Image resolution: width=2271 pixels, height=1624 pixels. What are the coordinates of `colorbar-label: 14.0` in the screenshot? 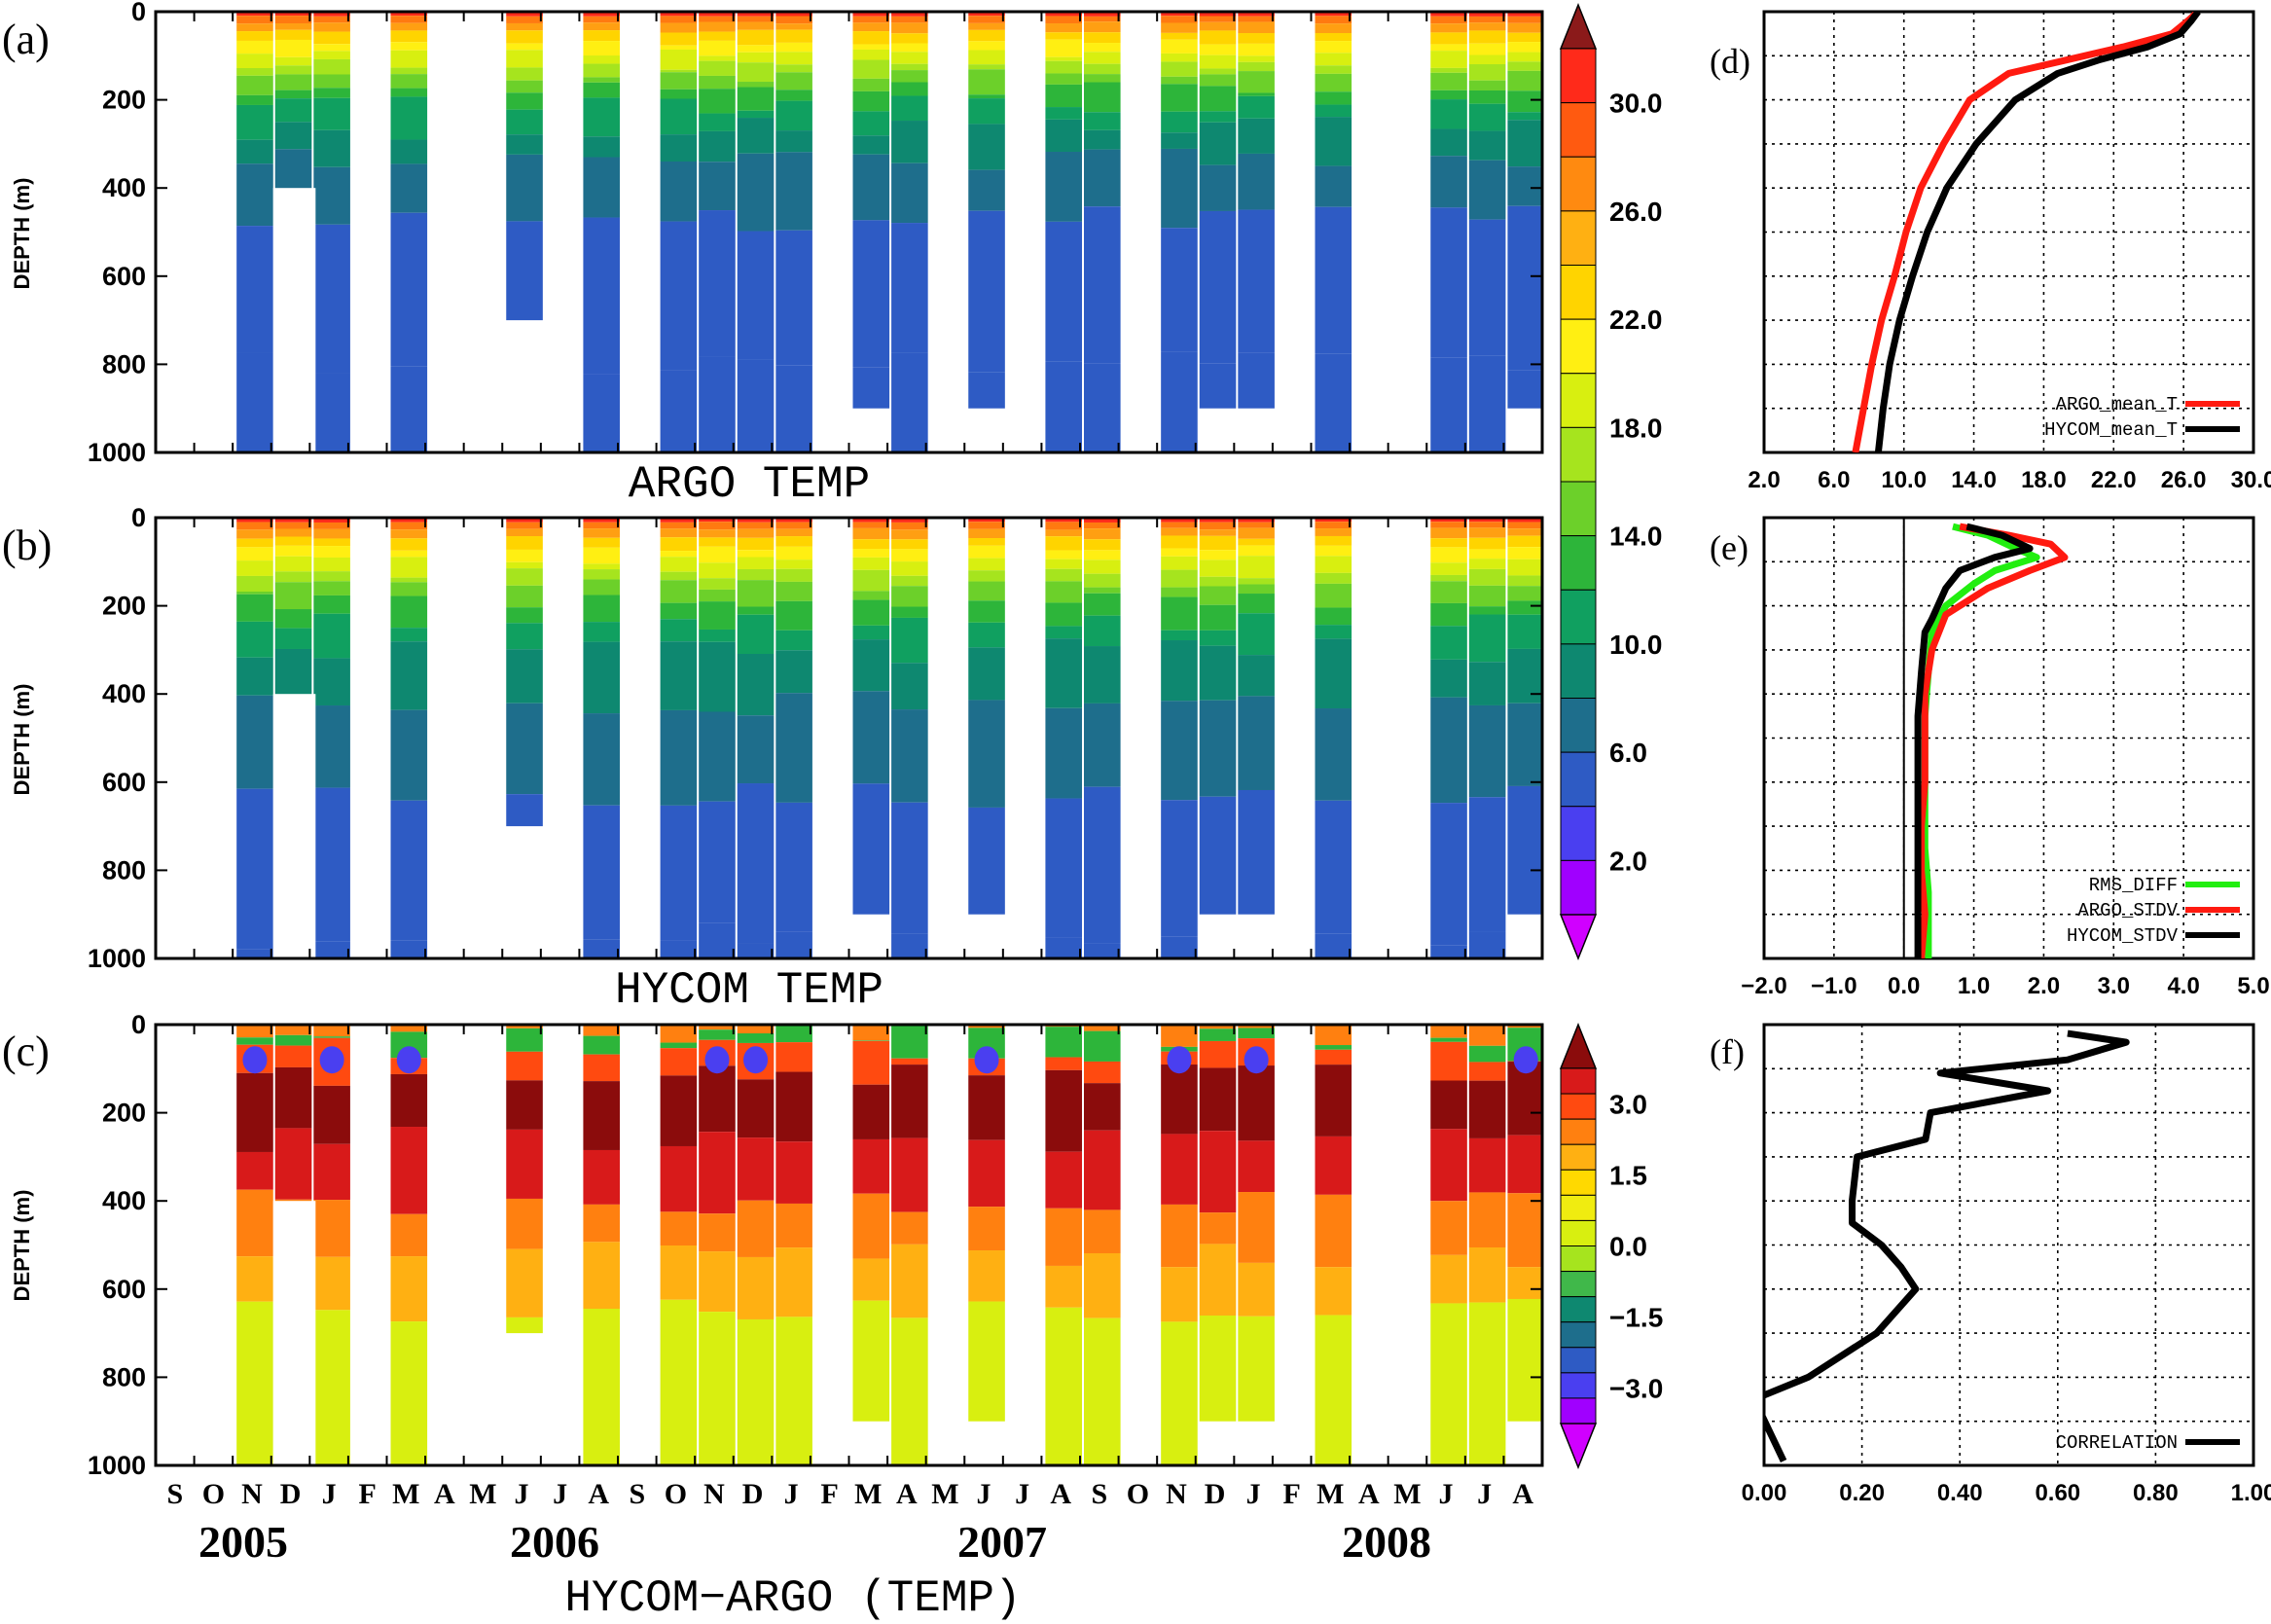 It's located at (1636, 537).